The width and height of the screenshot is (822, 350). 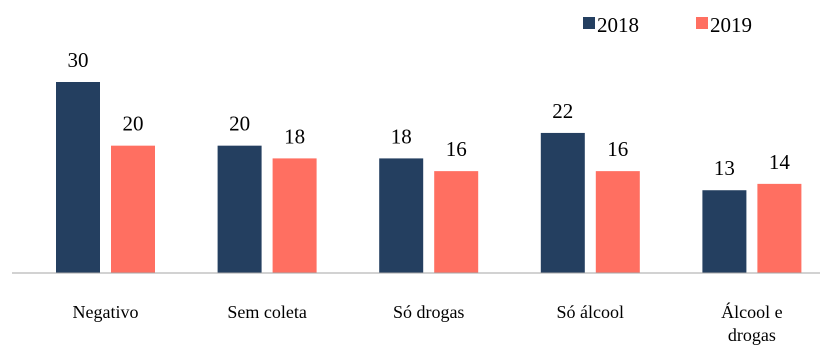 What do you see at coordinates (618, 25) in the screenshot?
I see `legend-label-2018: 2018` at bounding box center [618, 25].